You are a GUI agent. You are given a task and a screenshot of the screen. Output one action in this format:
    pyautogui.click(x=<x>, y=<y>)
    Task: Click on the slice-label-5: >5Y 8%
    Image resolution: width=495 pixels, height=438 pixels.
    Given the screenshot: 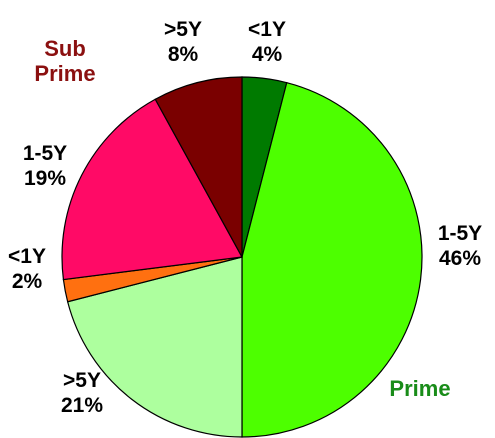 What is the action you would take?
    pyautogui.click(x=183, y=42)
    